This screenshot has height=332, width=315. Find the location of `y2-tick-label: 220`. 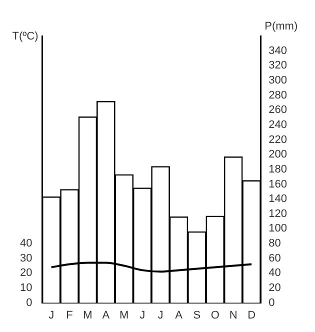

y2-tick-label: 220 is located at coordinates (278, 140).